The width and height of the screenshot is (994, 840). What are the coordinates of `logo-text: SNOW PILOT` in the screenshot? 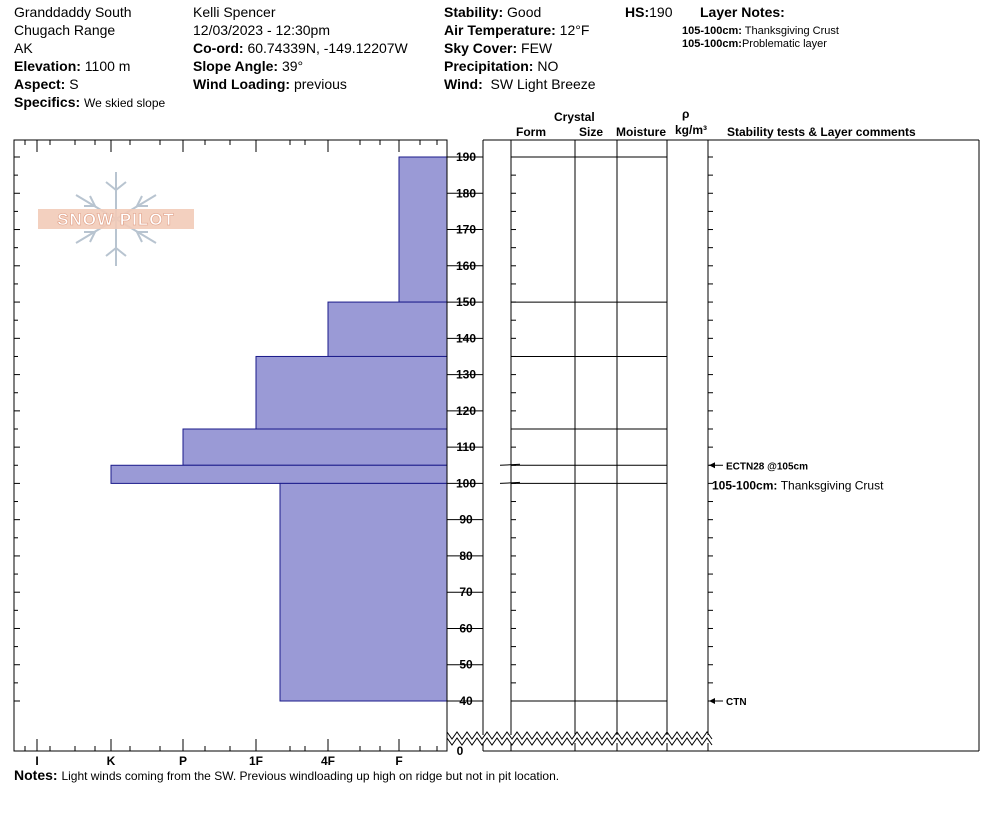 It's located at (116, 219).